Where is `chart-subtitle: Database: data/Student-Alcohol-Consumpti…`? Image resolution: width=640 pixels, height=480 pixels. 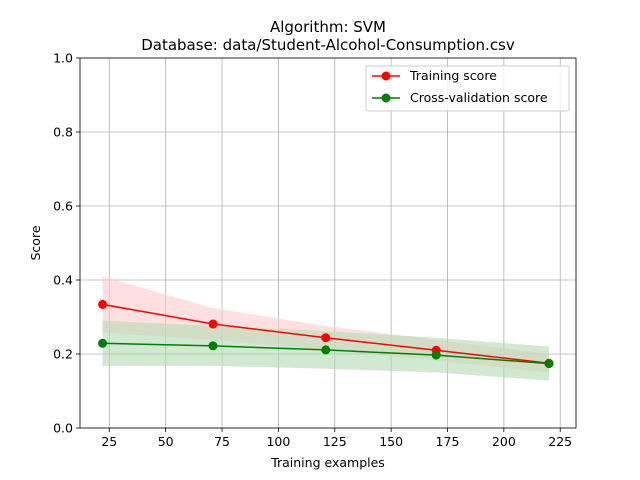 chart-subtitle: Database: data/Student-Alcohol-Consumpti… is located at coordinates (328, 45).